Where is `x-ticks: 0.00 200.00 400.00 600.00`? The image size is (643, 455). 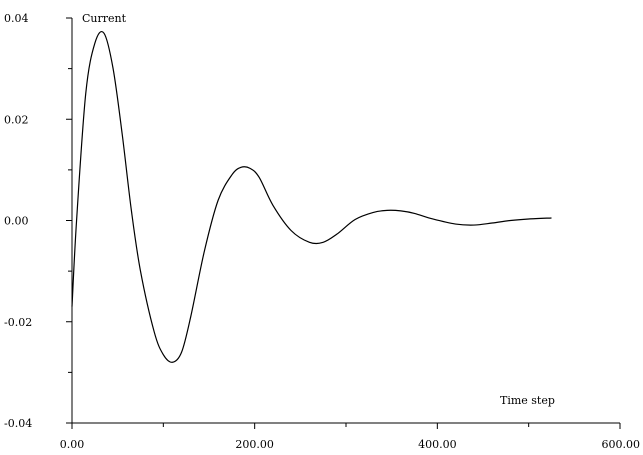 x-ticks: 0.00 200.00 400.00 600.00 is located at coordinates (350, 437).